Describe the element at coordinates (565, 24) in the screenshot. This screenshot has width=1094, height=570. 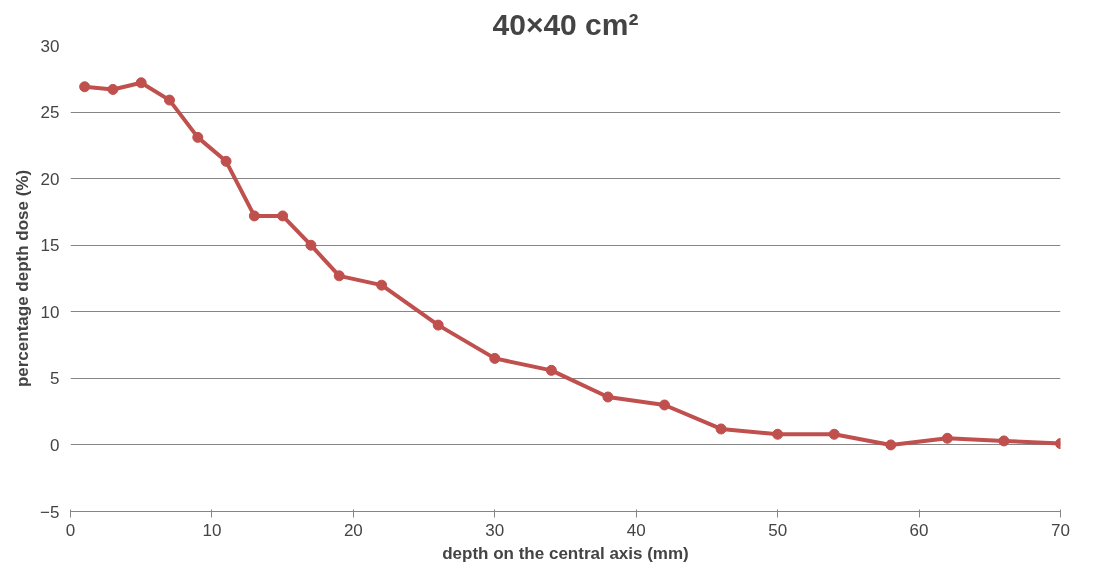
I see `chart-title: 40×40 cm²` at that location.